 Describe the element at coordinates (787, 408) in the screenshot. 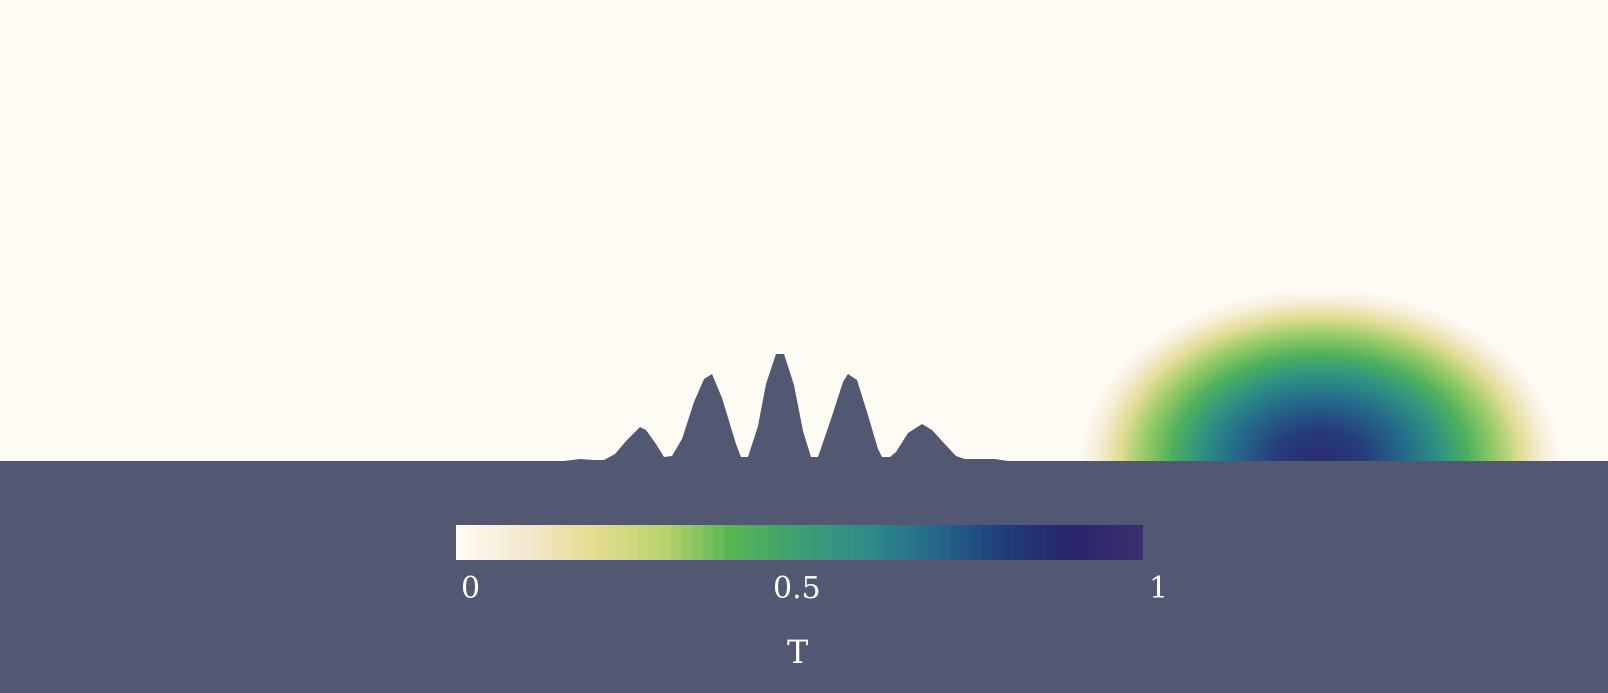

I see `wavy-obstacle` at that location.